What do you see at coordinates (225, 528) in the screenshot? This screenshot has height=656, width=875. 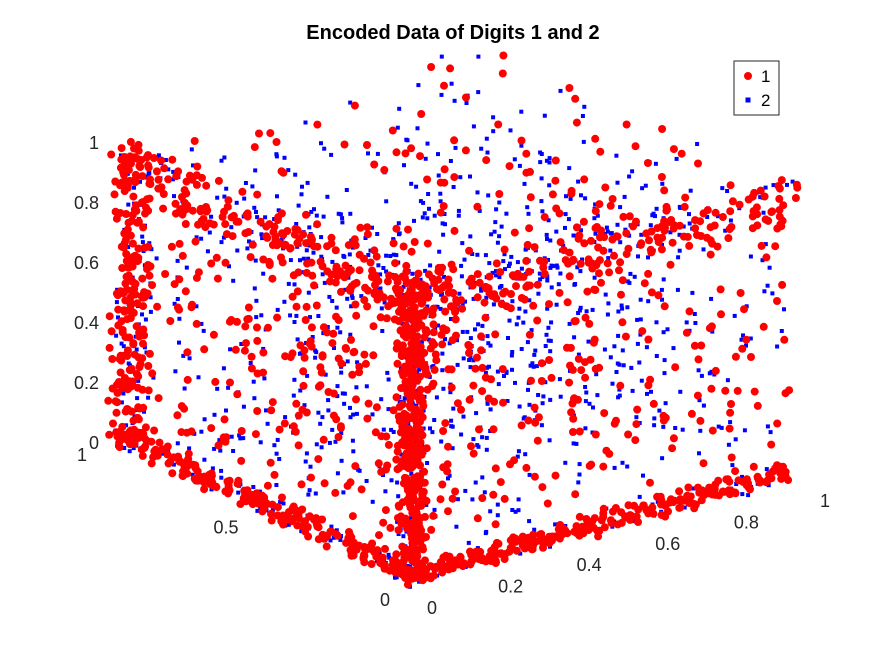 I see `y-tick-label: 0.5` at bounding box center [225, 528].